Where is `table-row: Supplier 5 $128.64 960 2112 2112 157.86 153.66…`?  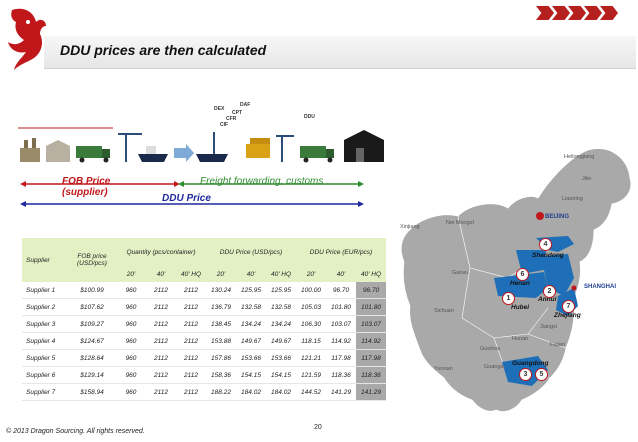
table-row: Supplier 5 $128.64 960 2112 2112 157.86 153.66… is located at coordinates (204, 358).